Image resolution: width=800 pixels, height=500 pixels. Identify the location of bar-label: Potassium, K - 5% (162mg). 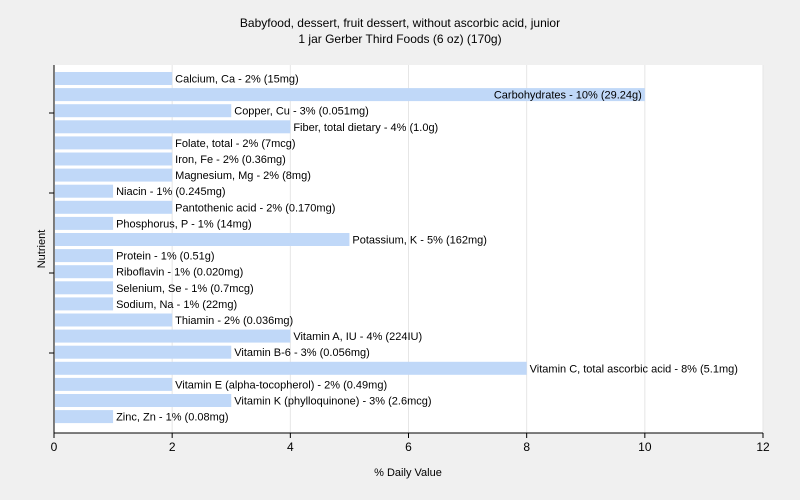
(419, 241).